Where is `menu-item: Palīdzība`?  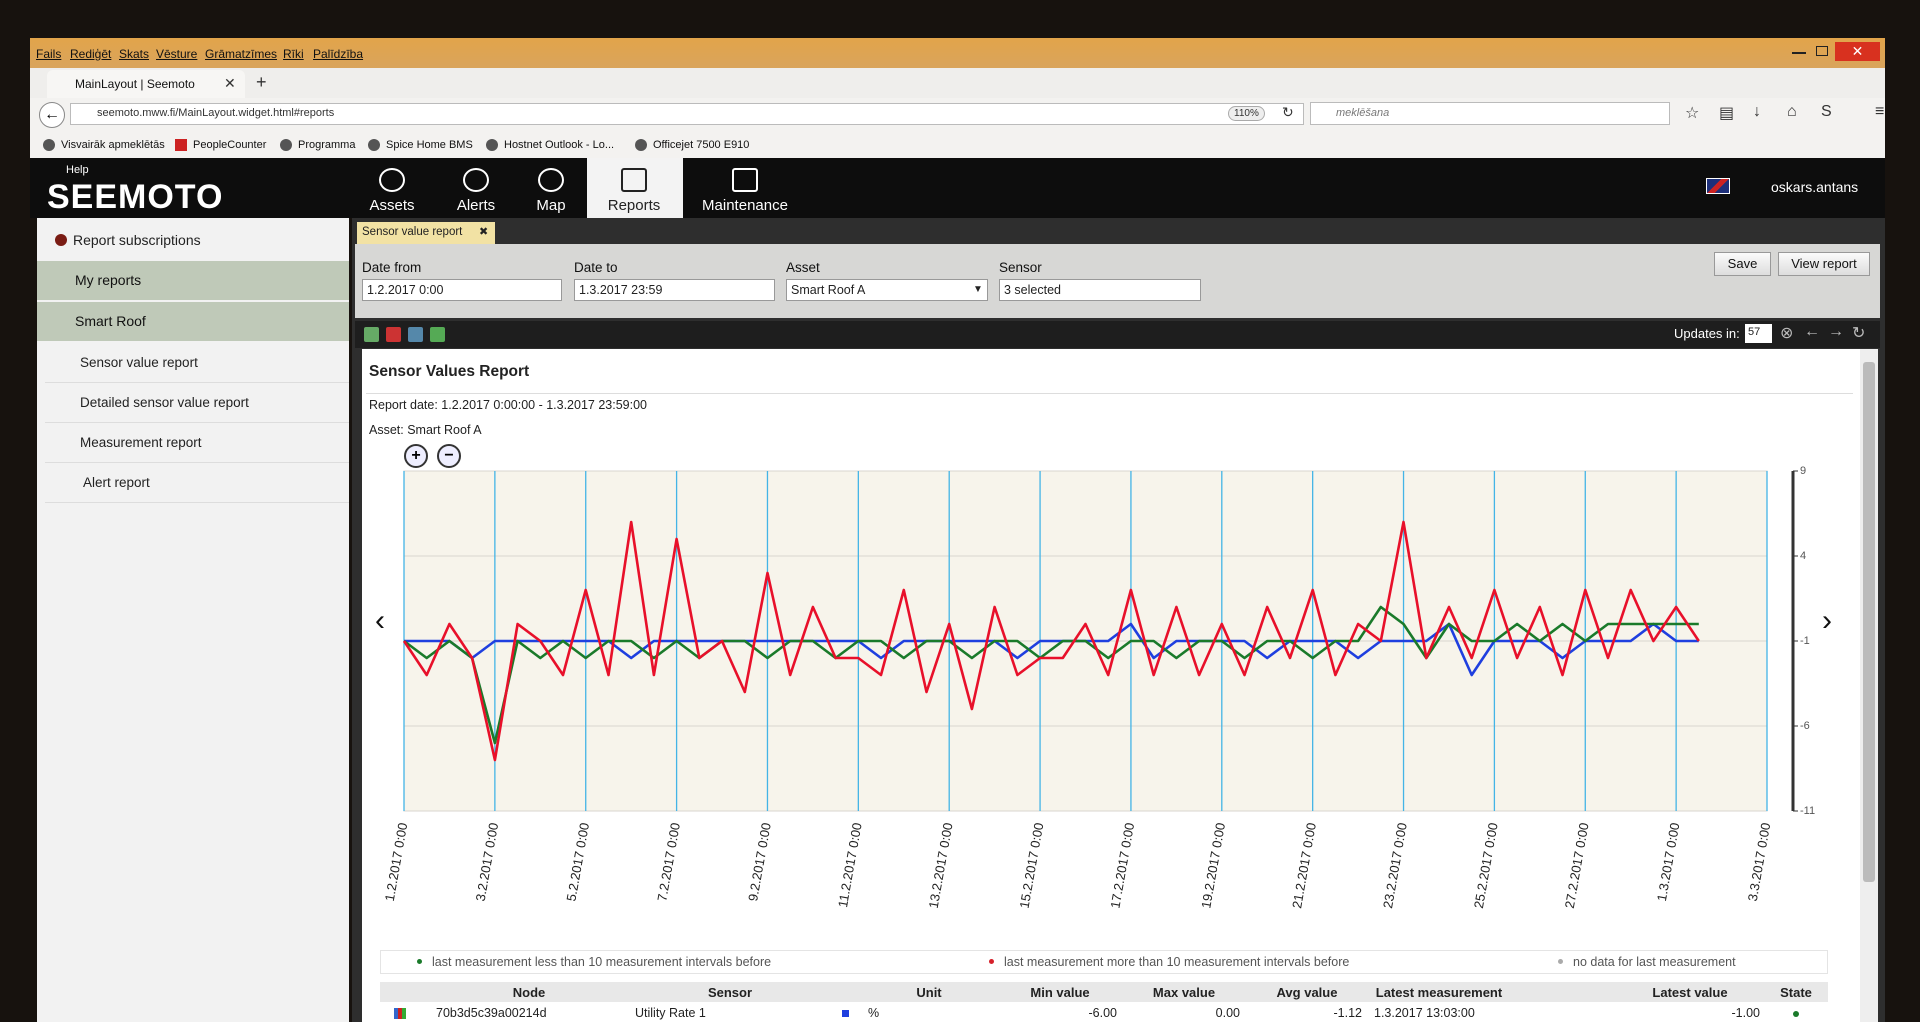 menu-item: Palīdzība is located at coordinates (338, 54).